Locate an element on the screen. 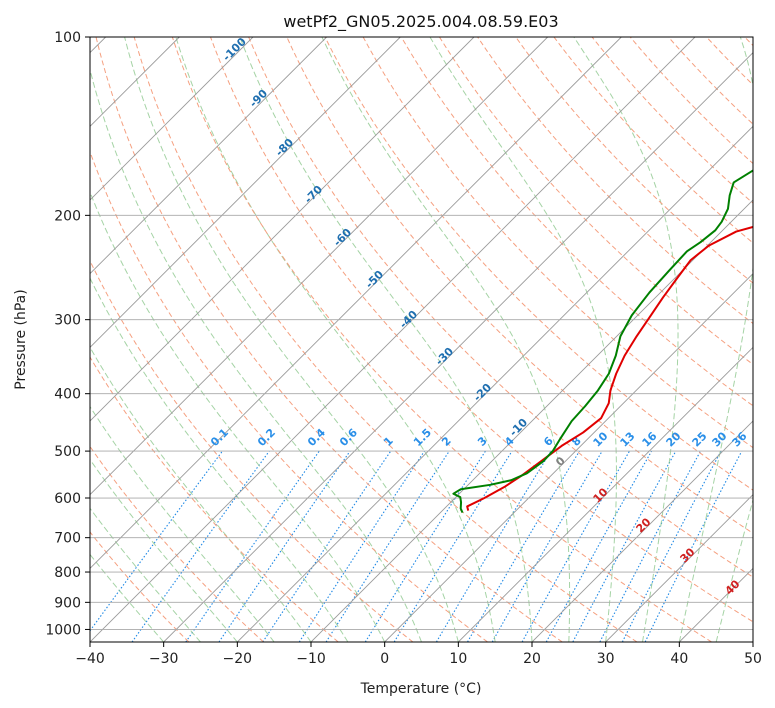 Image resolution: width=775 pixels, height=708 pixels. chart-title: wetPf2_GN05.2025.004.08.59.E03 is located at coordinates (420, 22).